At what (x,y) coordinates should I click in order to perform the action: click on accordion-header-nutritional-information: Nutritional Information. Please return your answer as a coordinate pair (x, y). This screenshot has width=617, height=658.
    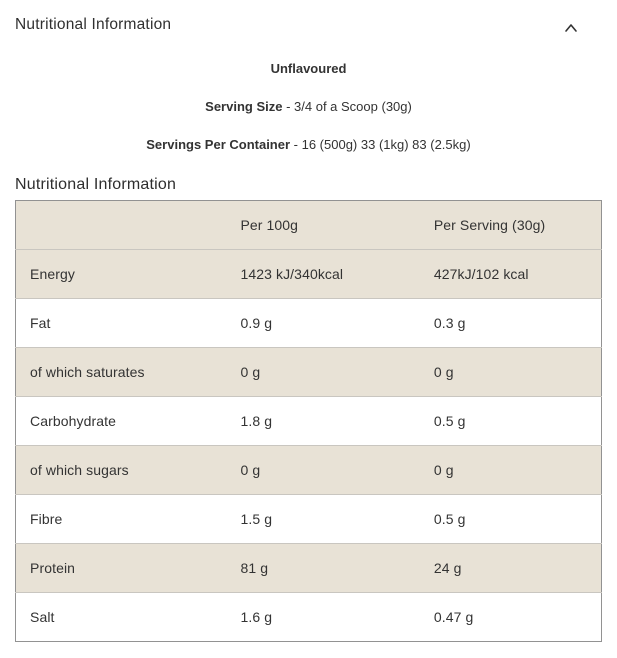
    Looking at the image, I should click on (308, 17).